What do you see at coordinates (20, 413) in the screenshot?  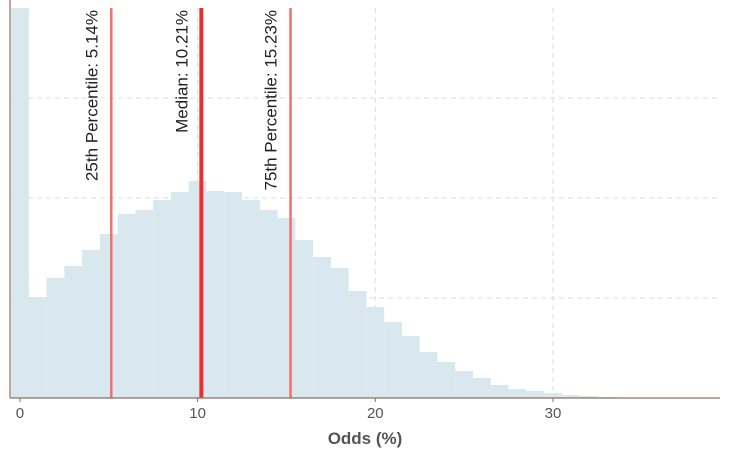 I see `x-tick-label: 0` at bounding box center [20, 413].